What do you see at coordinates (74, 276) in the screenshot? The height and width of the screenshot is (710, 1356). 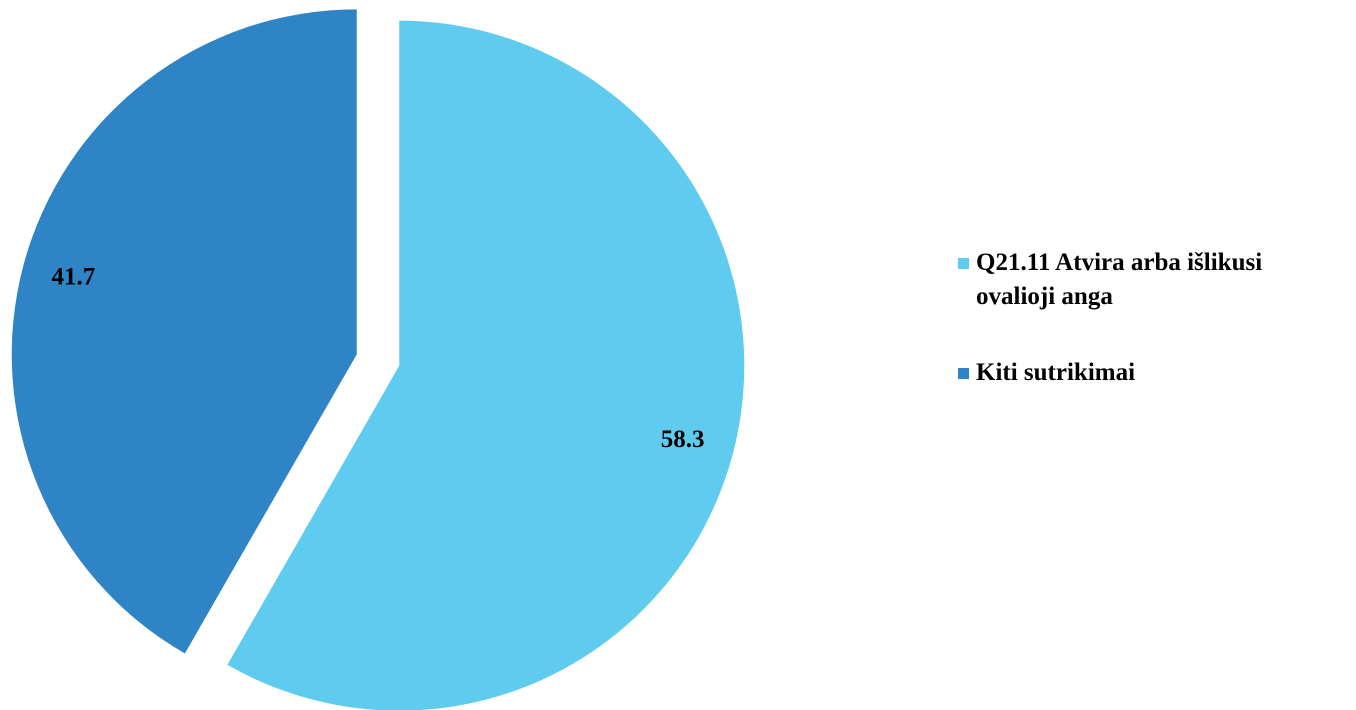 I see `data-label: 41.7` at bounding box center [74, 276].